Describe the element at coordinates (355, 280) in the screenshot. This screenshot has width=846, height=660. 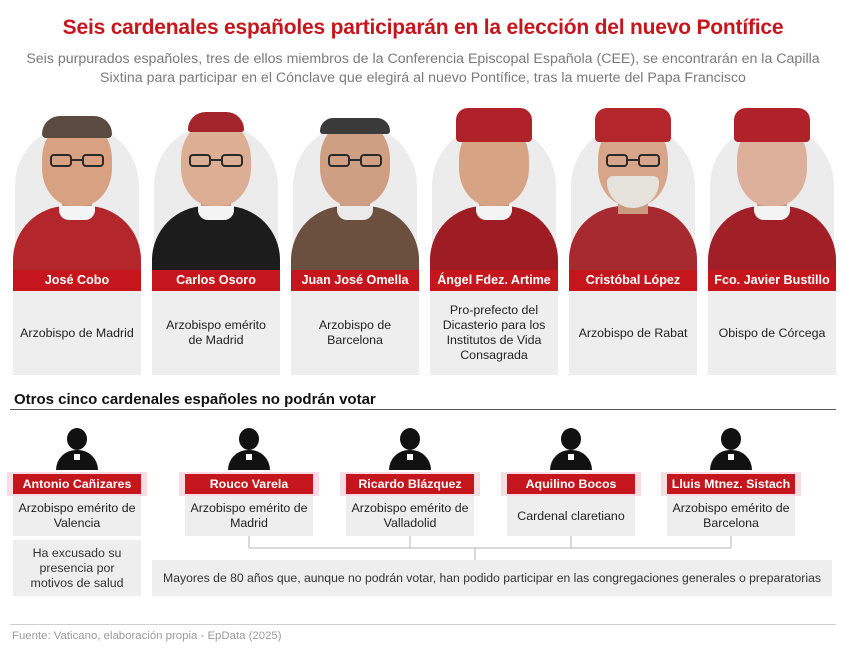
I see `elector-name: Juan José Omella` at that location.